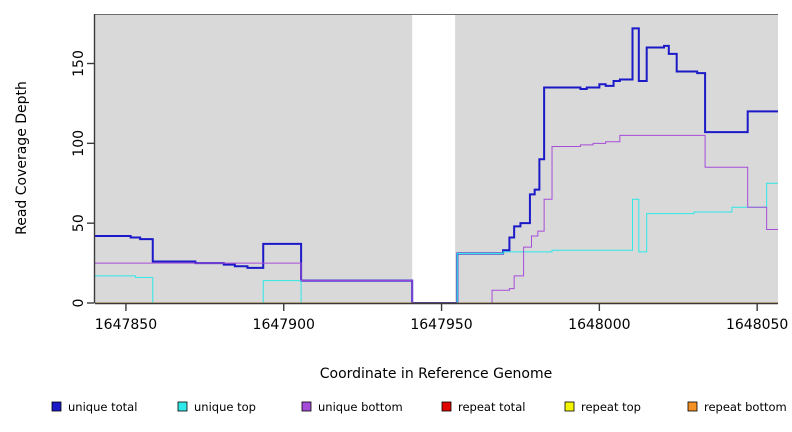 The image size is (792, 432). Describe the element at coordinates (126, 325) in the screenshot. I see `x-tick-label: 1647850` at that location.